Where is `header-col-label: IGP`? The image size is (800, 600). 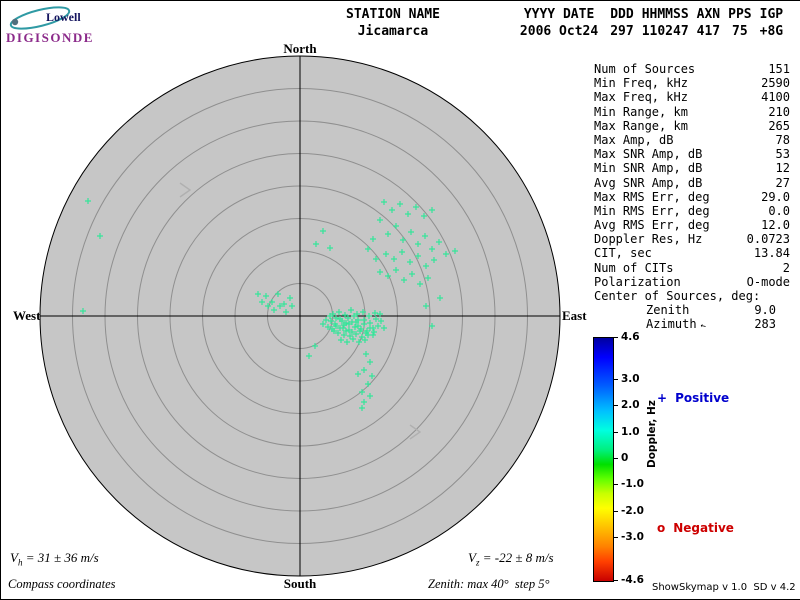 header-col-label: IGP is located at coordinates (771, 14).